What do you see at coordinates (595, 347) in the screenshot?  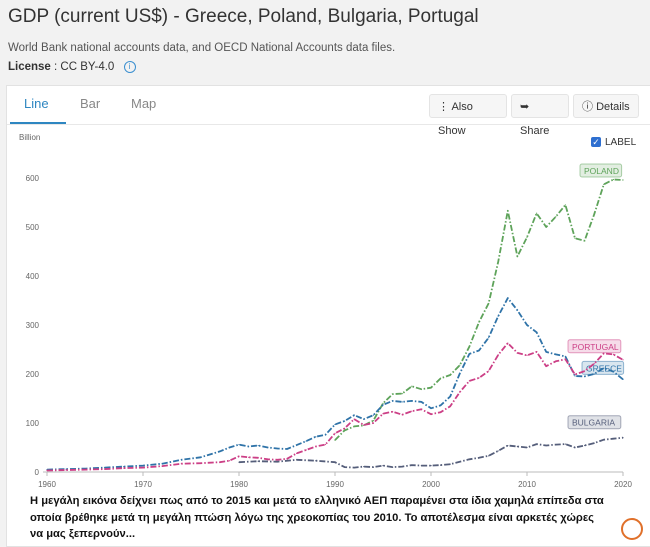 I see `series-label-portugal: PORTUGAL` at bounding box center [595, 347].